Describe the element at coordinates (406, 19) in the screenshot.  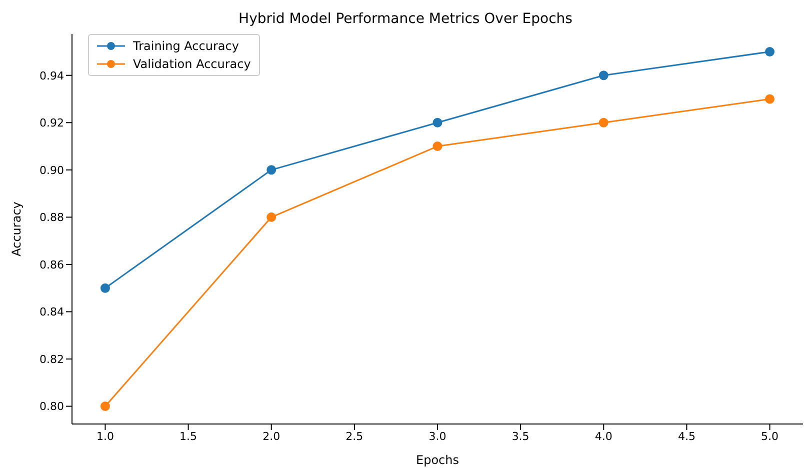
I see `chart-title: Hybrid Model Performance Metrics Over Epochs` at that location.